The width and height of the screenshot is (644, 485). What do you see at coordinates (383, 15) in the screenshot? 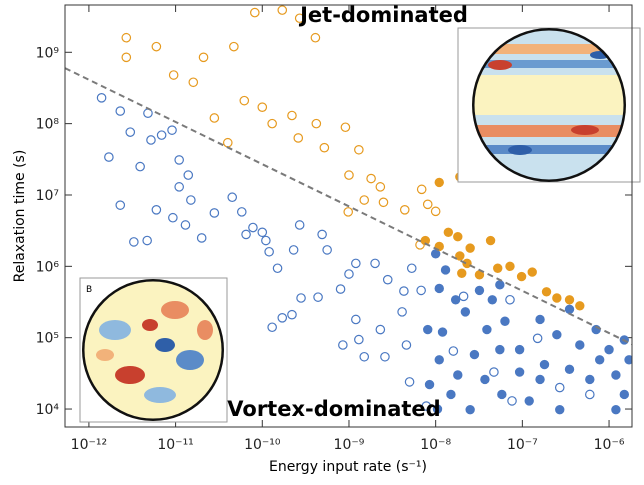
I see `annotation: Jet-dominated` at bounding box center [383, 15].